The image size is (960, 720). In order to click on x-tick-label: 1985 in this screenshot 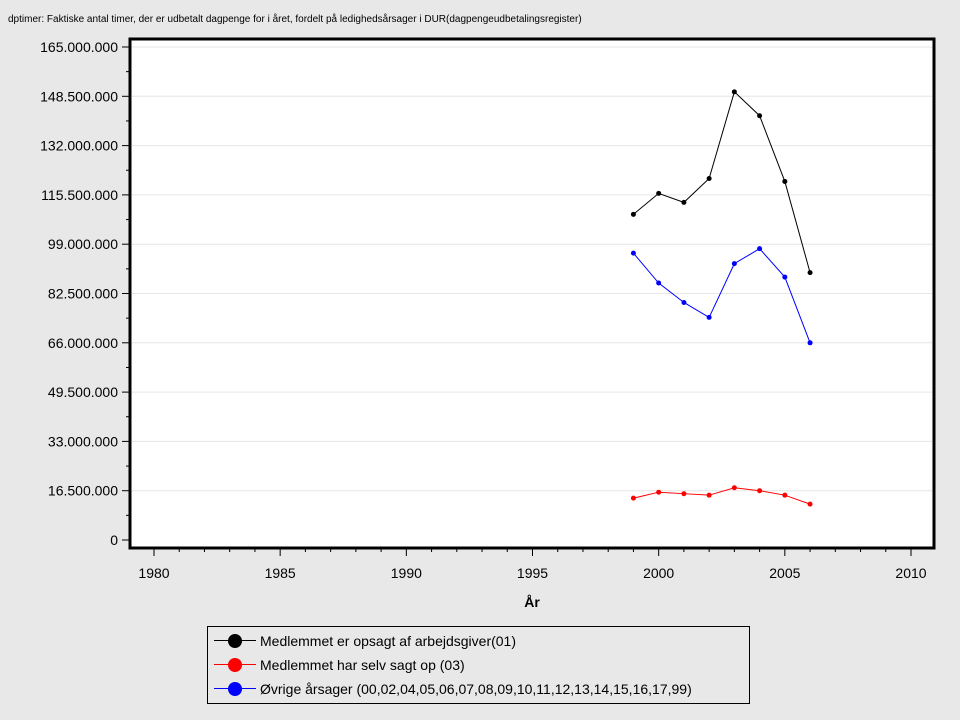, I will do `click(280, 573)`.